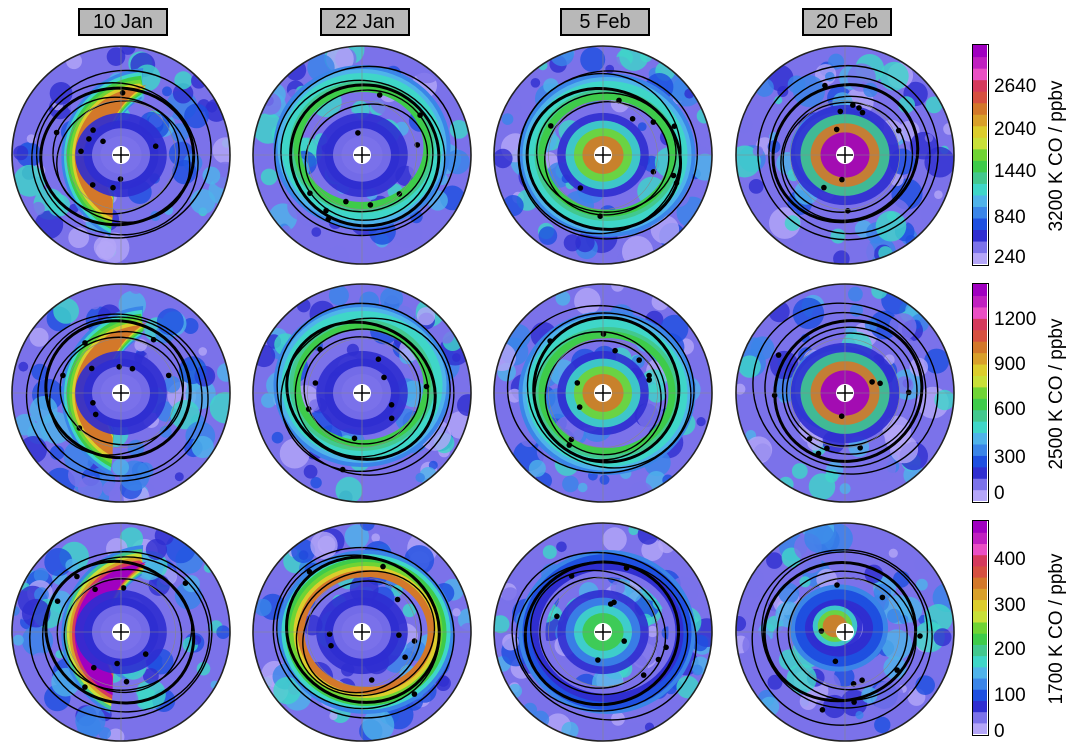 The height and width of the screenshot is (744, 1067). Describe the element at coordinates (845, 155) in the screenshot. I see `polar-map-3200k-20-feb` at that location.